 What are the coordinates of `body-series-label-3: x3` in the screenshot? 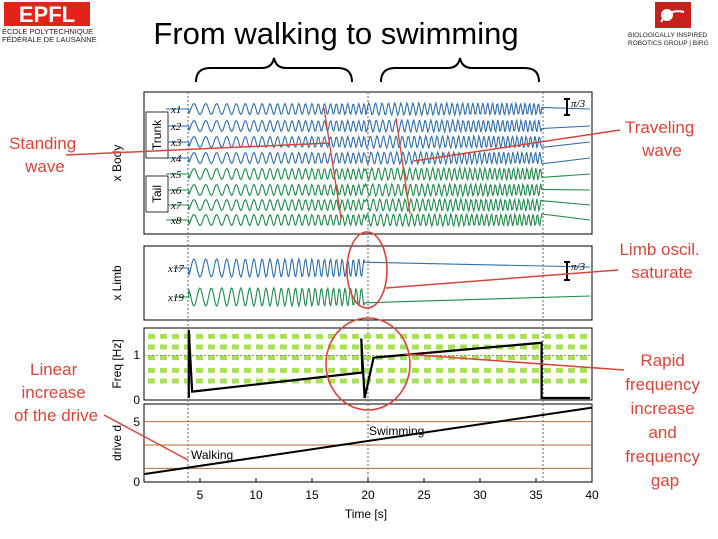 It's located at (176, 143).